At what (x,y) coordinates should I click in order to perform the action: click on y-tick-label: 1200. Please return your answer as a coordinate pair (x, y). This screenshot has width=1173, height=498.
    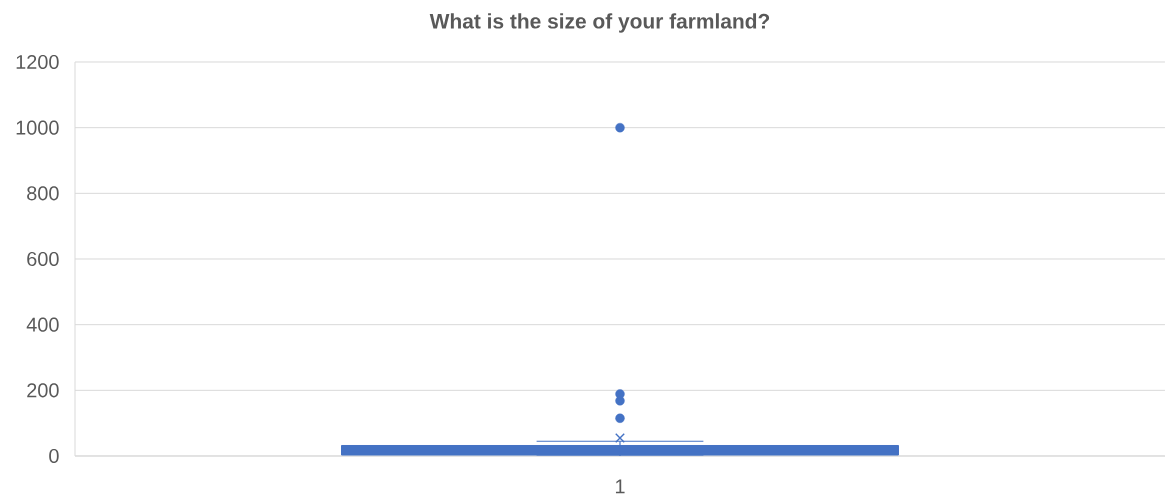
    Looking at the image, I should click on (37, 62).